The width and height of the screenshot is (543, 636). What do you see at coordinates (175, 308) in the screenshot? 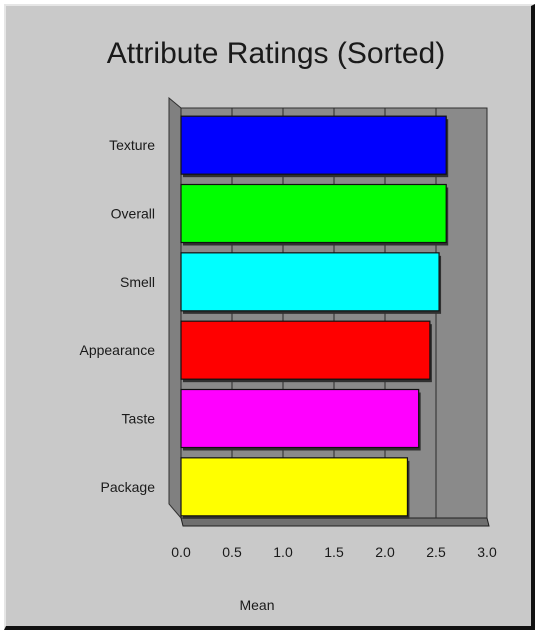
I see `plot-side-wall` at bounding box center [175, 308].